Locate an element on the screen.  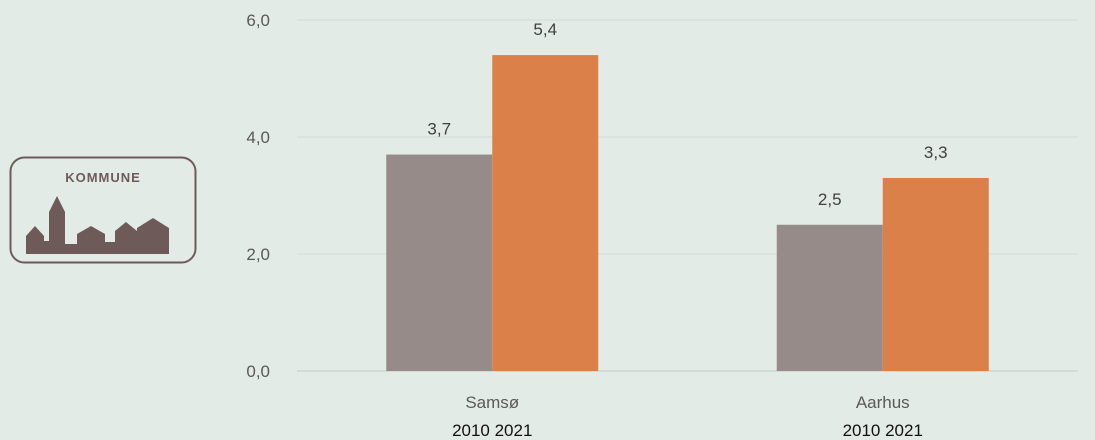
logo-text: KOMMUNE is located at coordinates (103, 177).